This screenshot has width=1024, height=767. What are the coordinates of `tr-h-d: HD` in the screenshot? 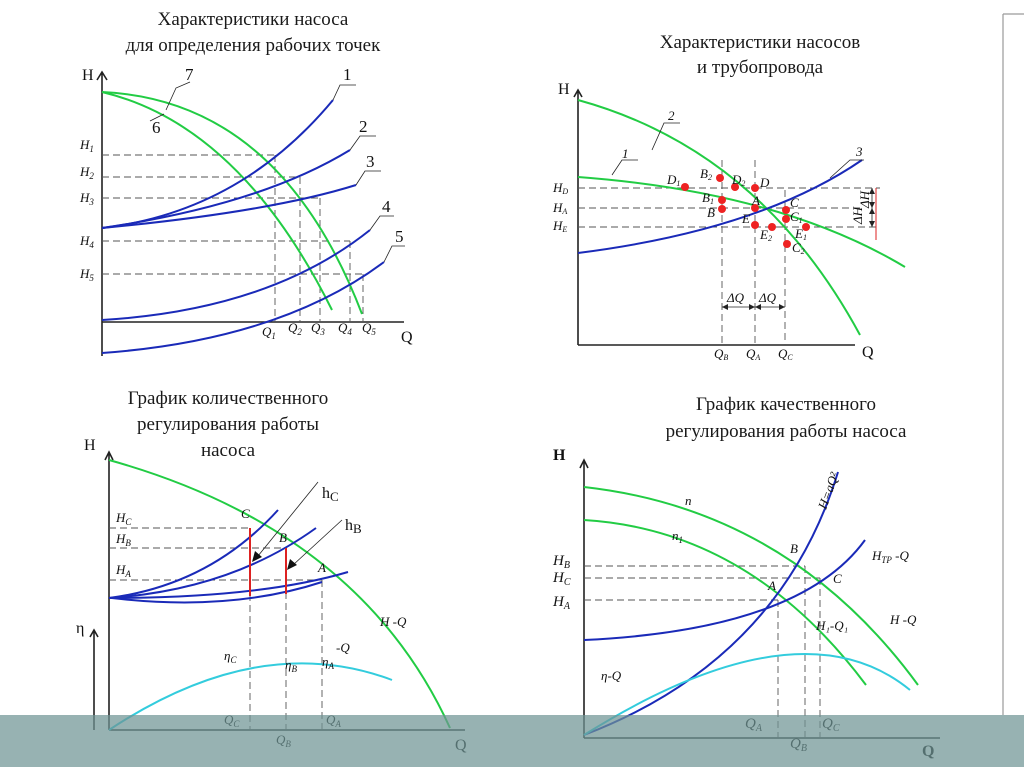 It's located at (560, 188).